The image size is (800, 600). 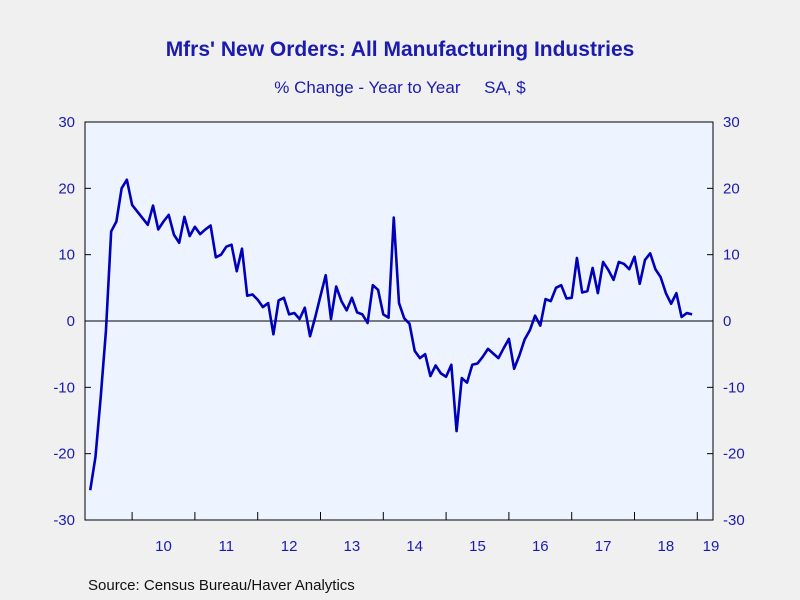 I want to click on y-tick-label-right: 30, so click(x=731, y=122).